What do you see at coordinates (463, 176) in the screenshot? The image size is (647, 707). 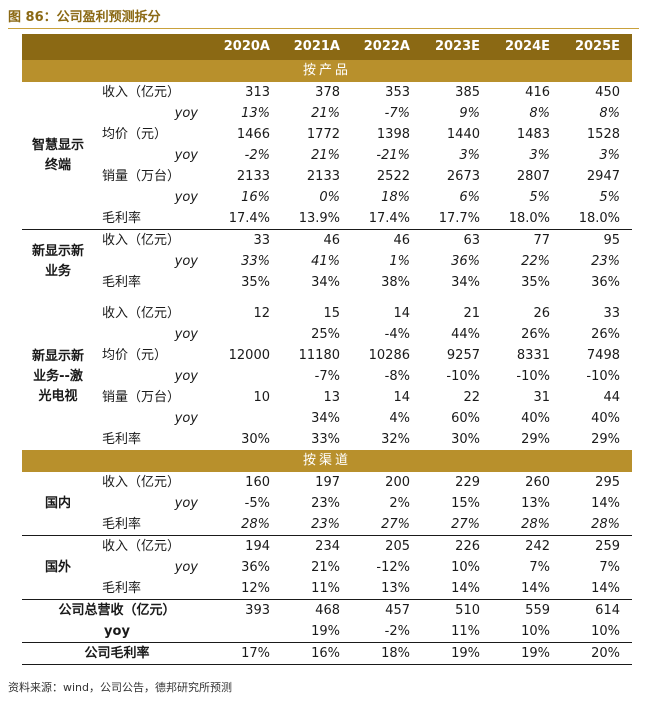 I see `cell: 2673` at bounding box center [463, 176].